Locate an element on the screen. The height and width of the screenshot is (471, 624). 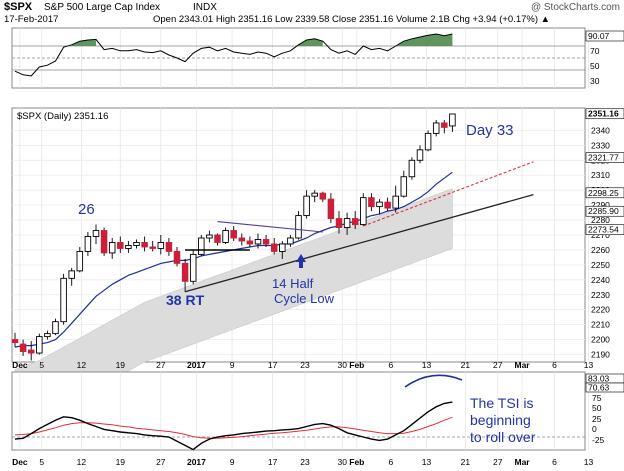
annotation-day-33: Day 33 is located at coordinates (490, 130).